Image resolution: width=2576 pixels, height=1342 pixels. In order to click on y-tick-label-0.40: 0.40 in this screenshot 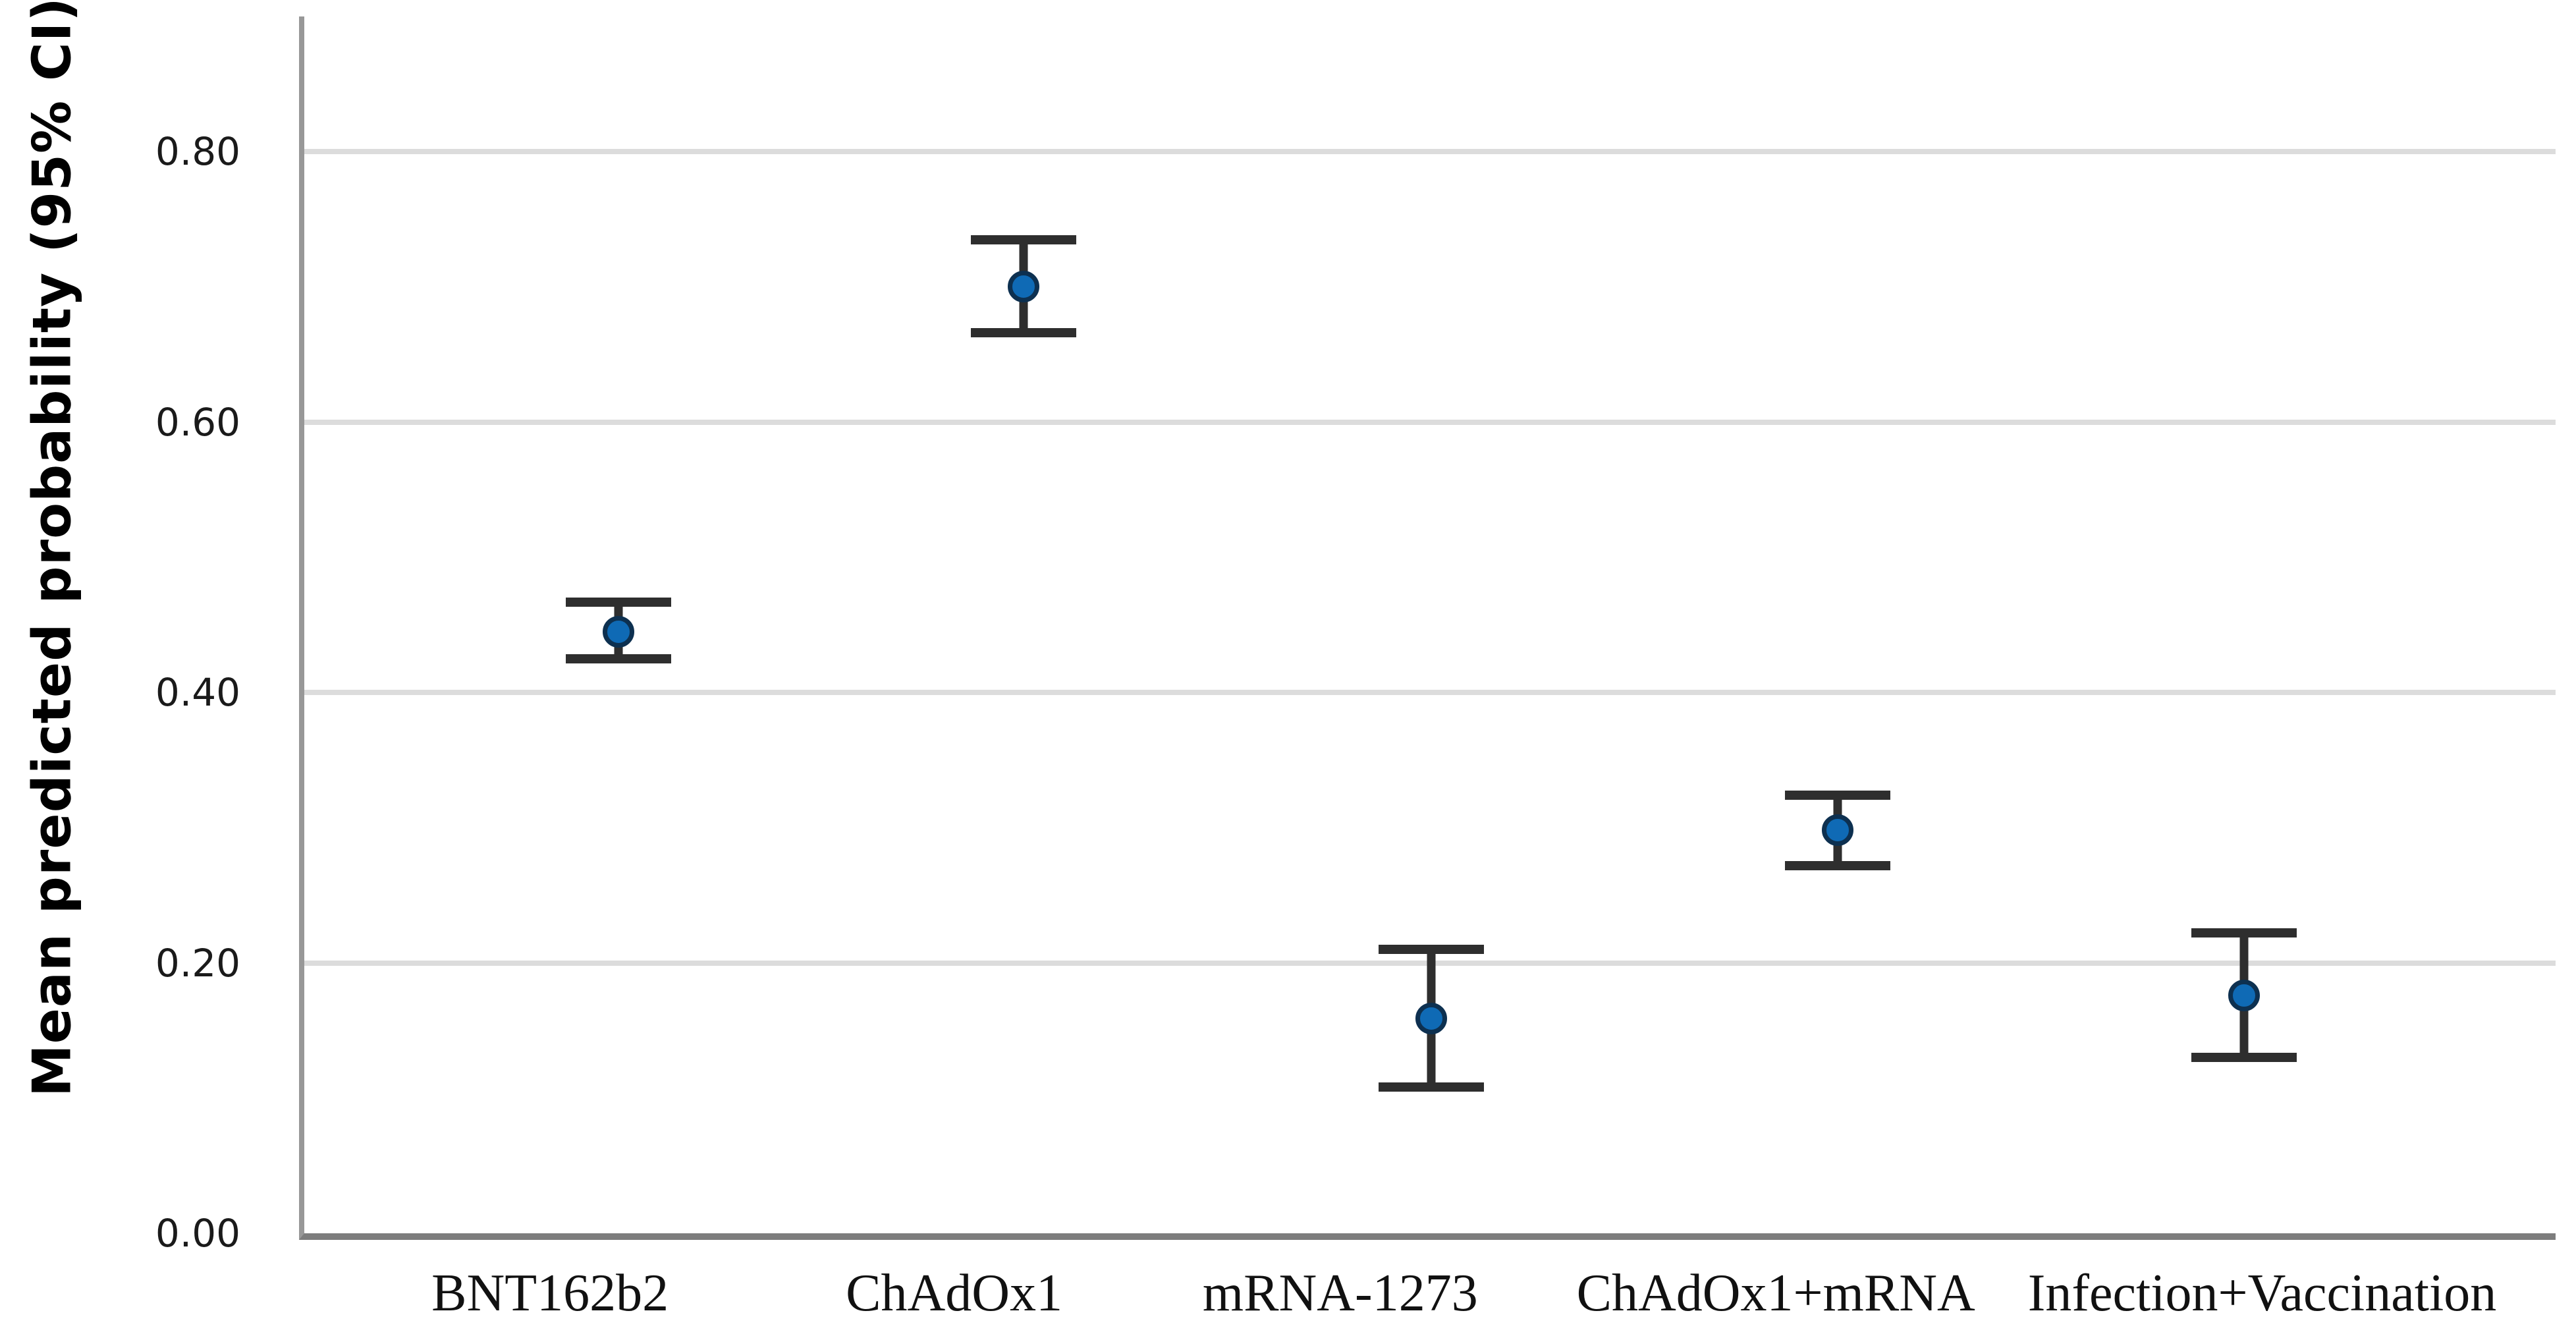, I will do `click(197, 693)`.